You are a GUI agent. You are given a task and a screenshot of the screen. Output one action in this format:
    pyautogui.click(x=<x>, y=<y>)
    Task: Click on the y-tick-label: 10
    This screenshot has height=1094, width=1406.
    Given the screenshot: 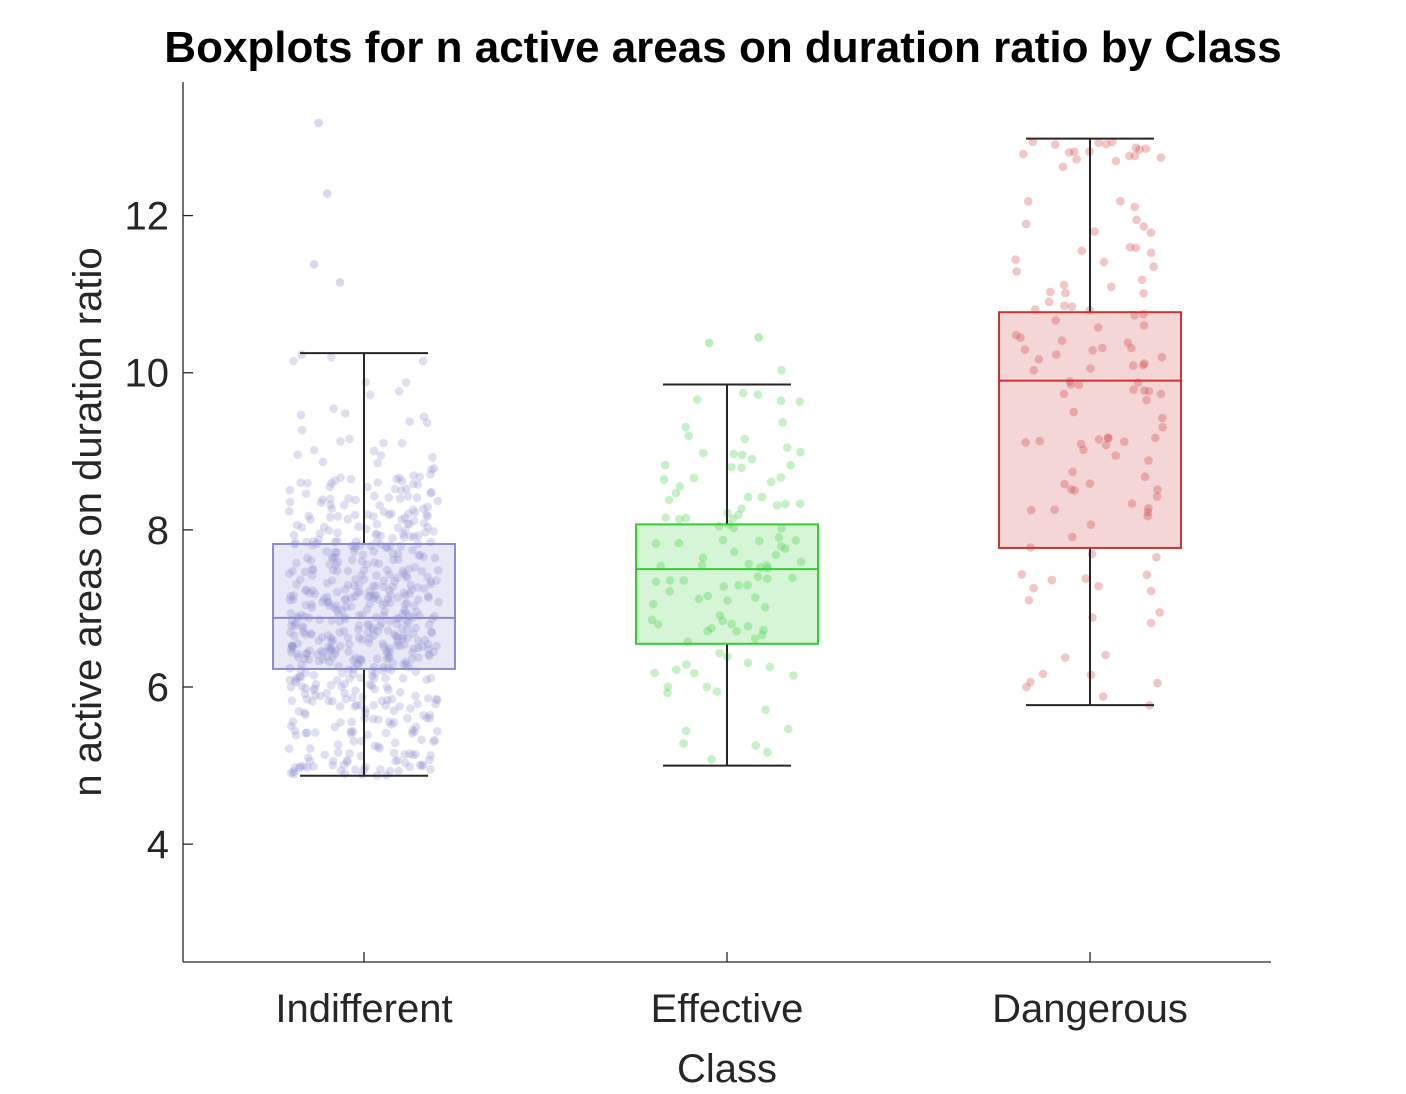 What is the action you would take?
    pyautogui.click(x=147, y=374)
    